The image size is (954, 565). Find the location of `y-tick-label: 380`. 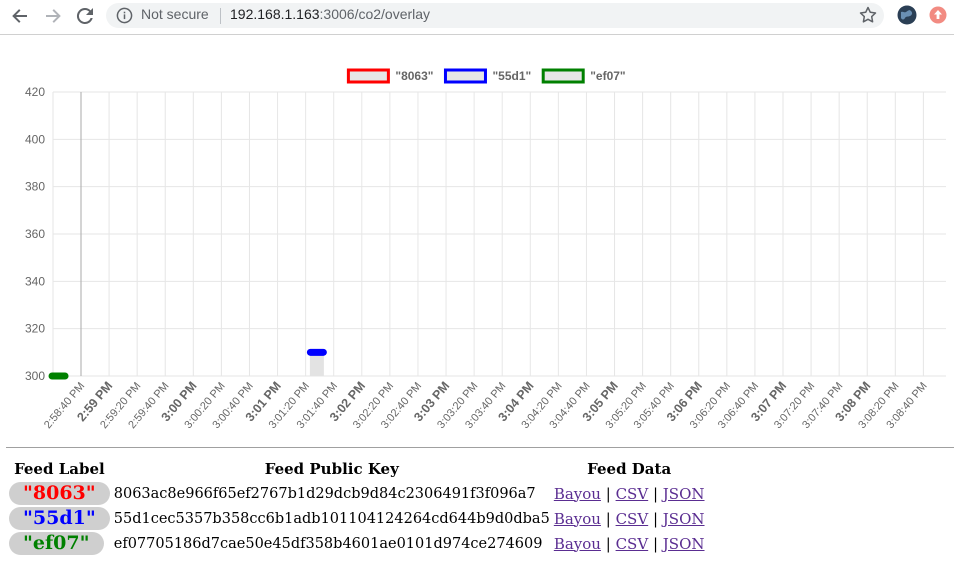

y-tick-label: 380 is located at coordinates (35, 187).